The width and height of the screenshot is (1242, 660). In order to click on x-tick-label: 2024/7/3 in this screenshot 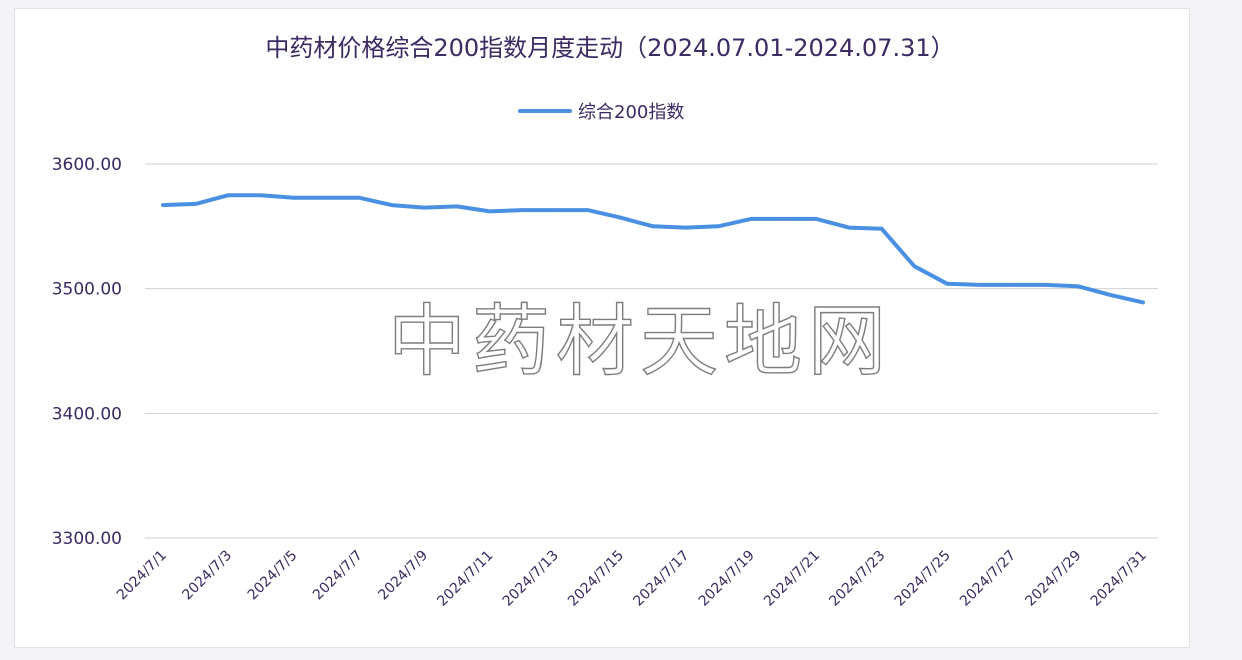, I will do `click(207, 576)`.